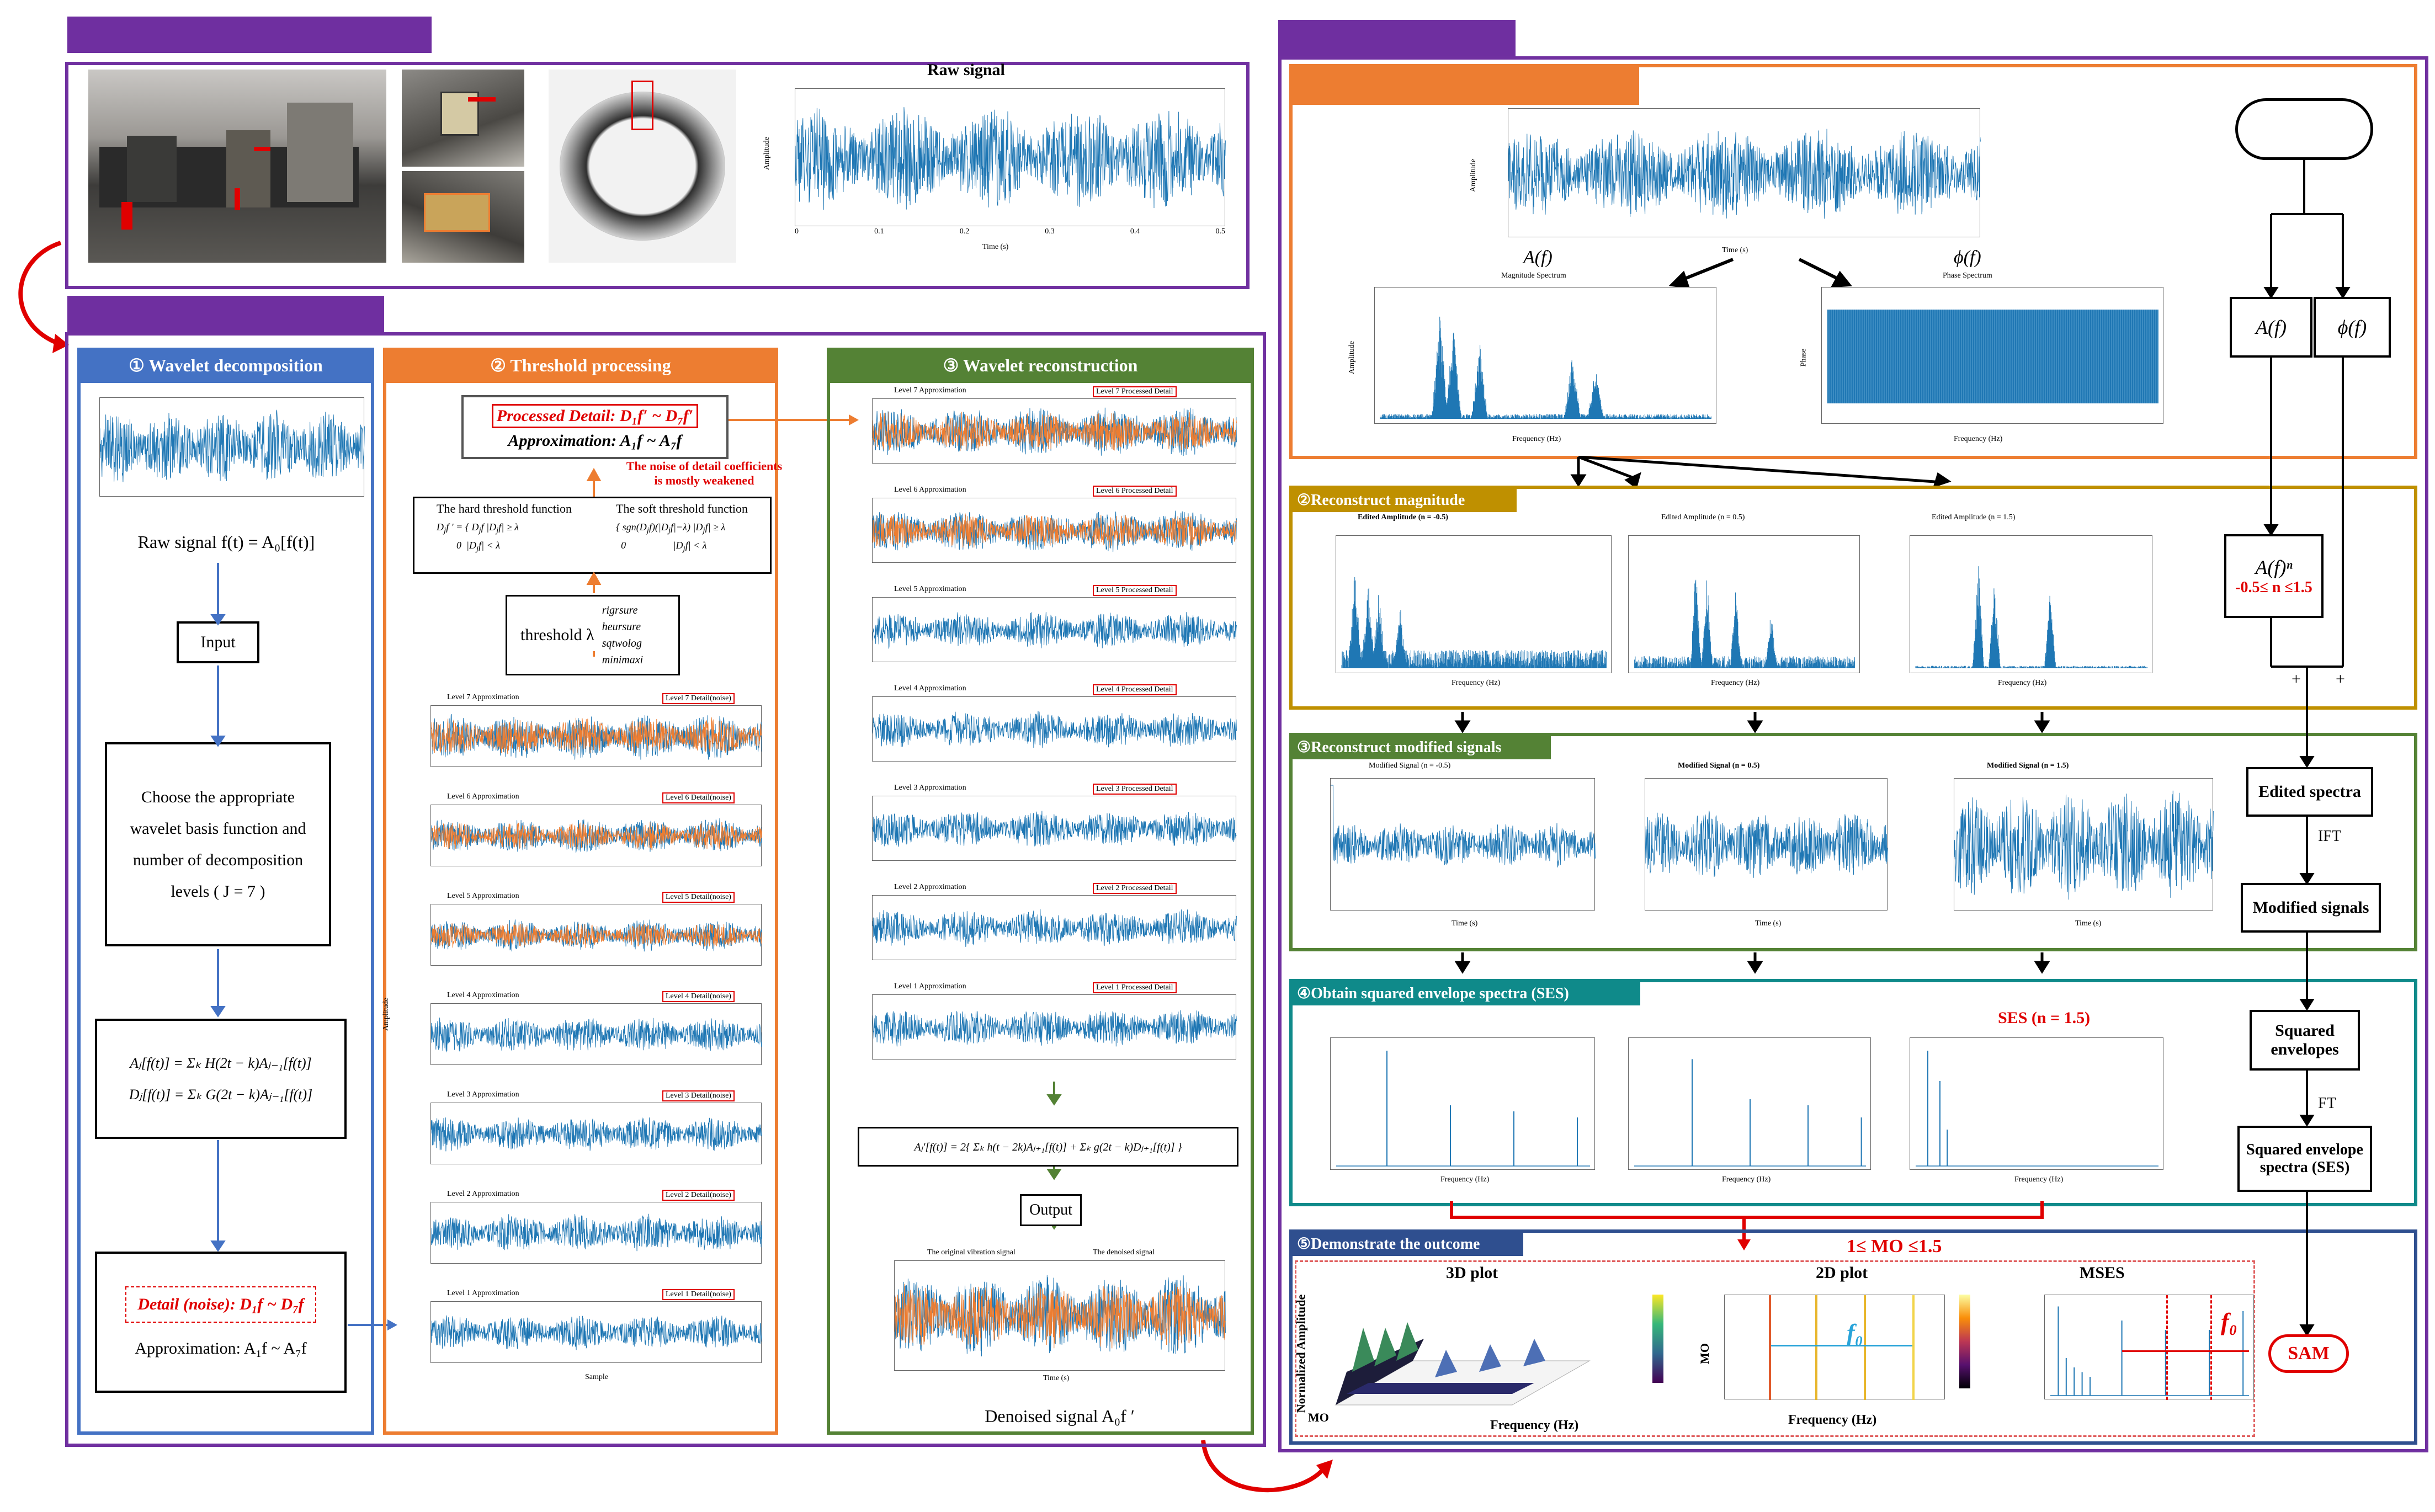  What do you see at coordinates (2274, 567) in the screenshot?
I see `flow-Afn-label: A(f)ⁿ` at bounding box center [2274, 567].